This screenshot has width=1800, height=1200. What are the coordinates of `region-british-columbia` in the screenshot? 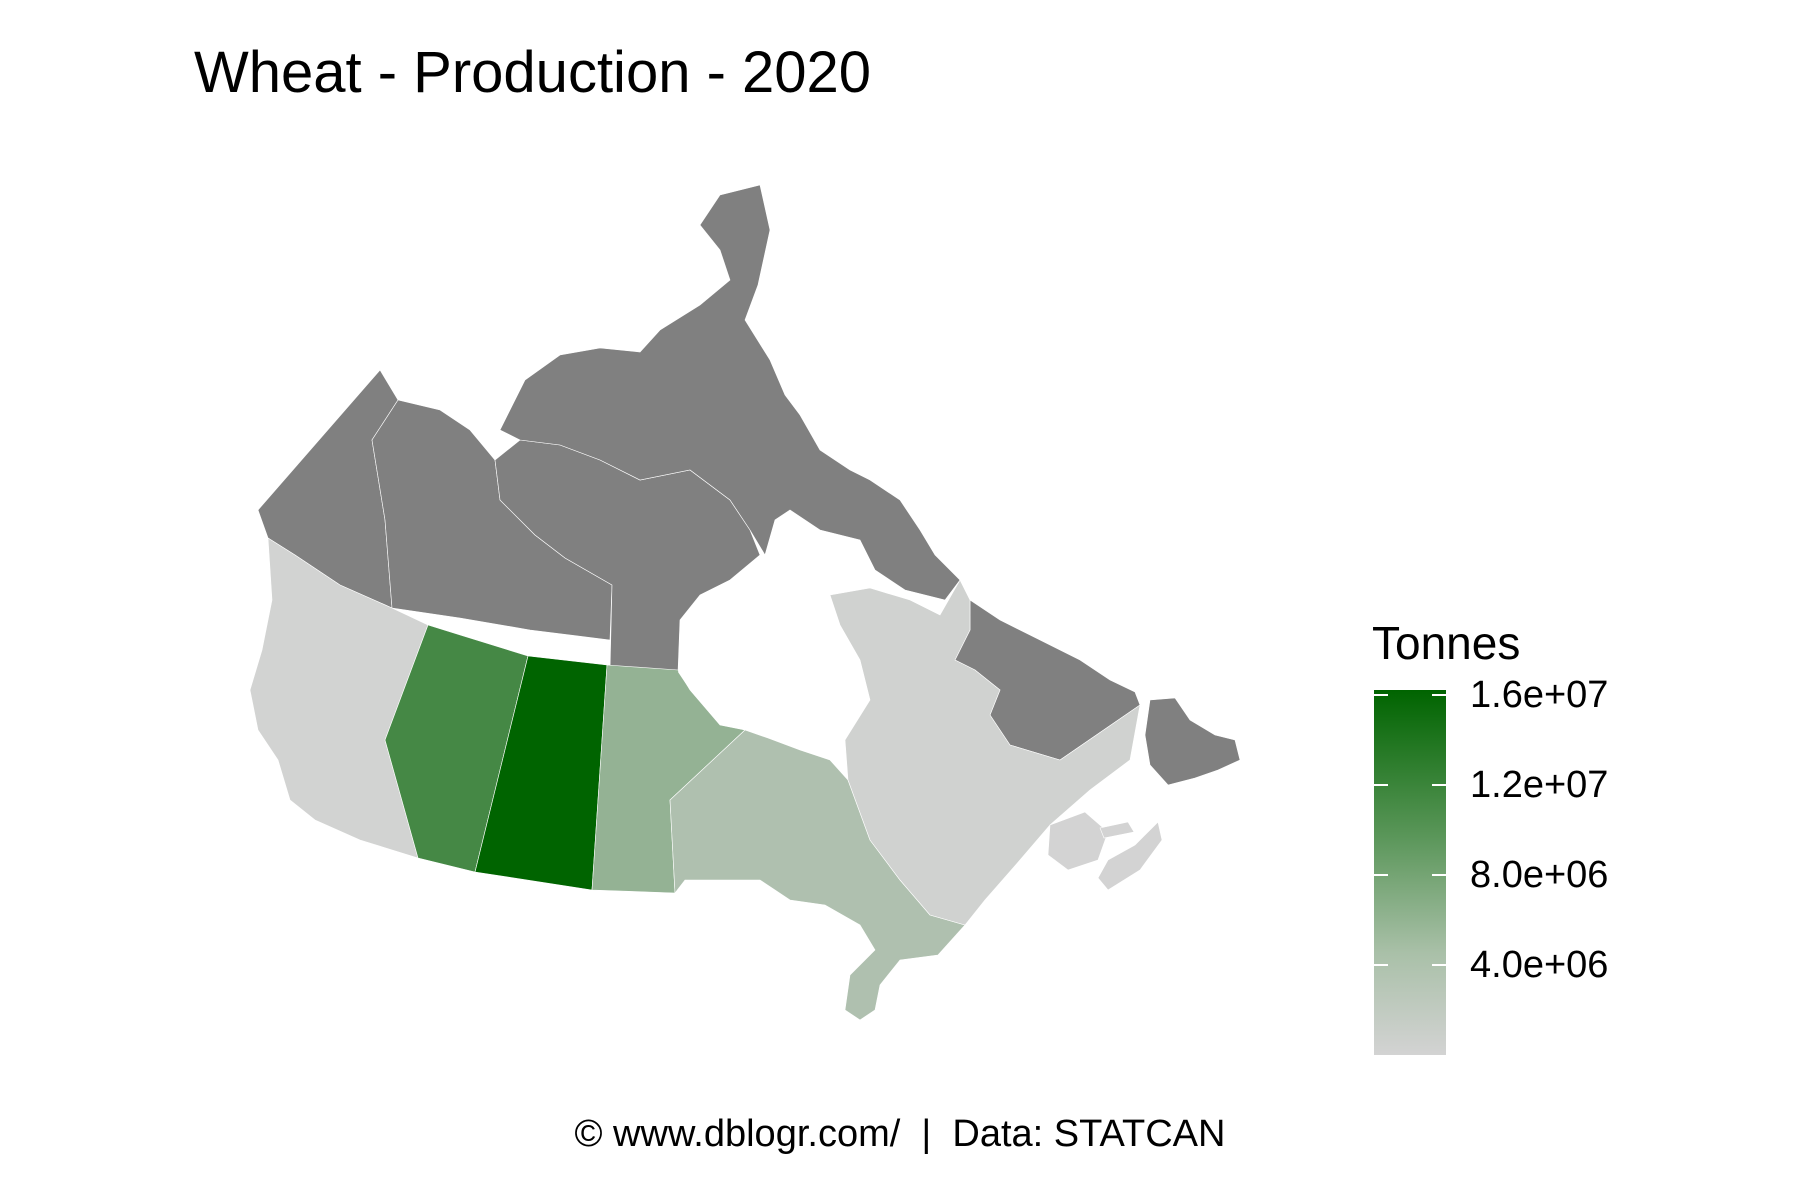 It's located at (339, 698).